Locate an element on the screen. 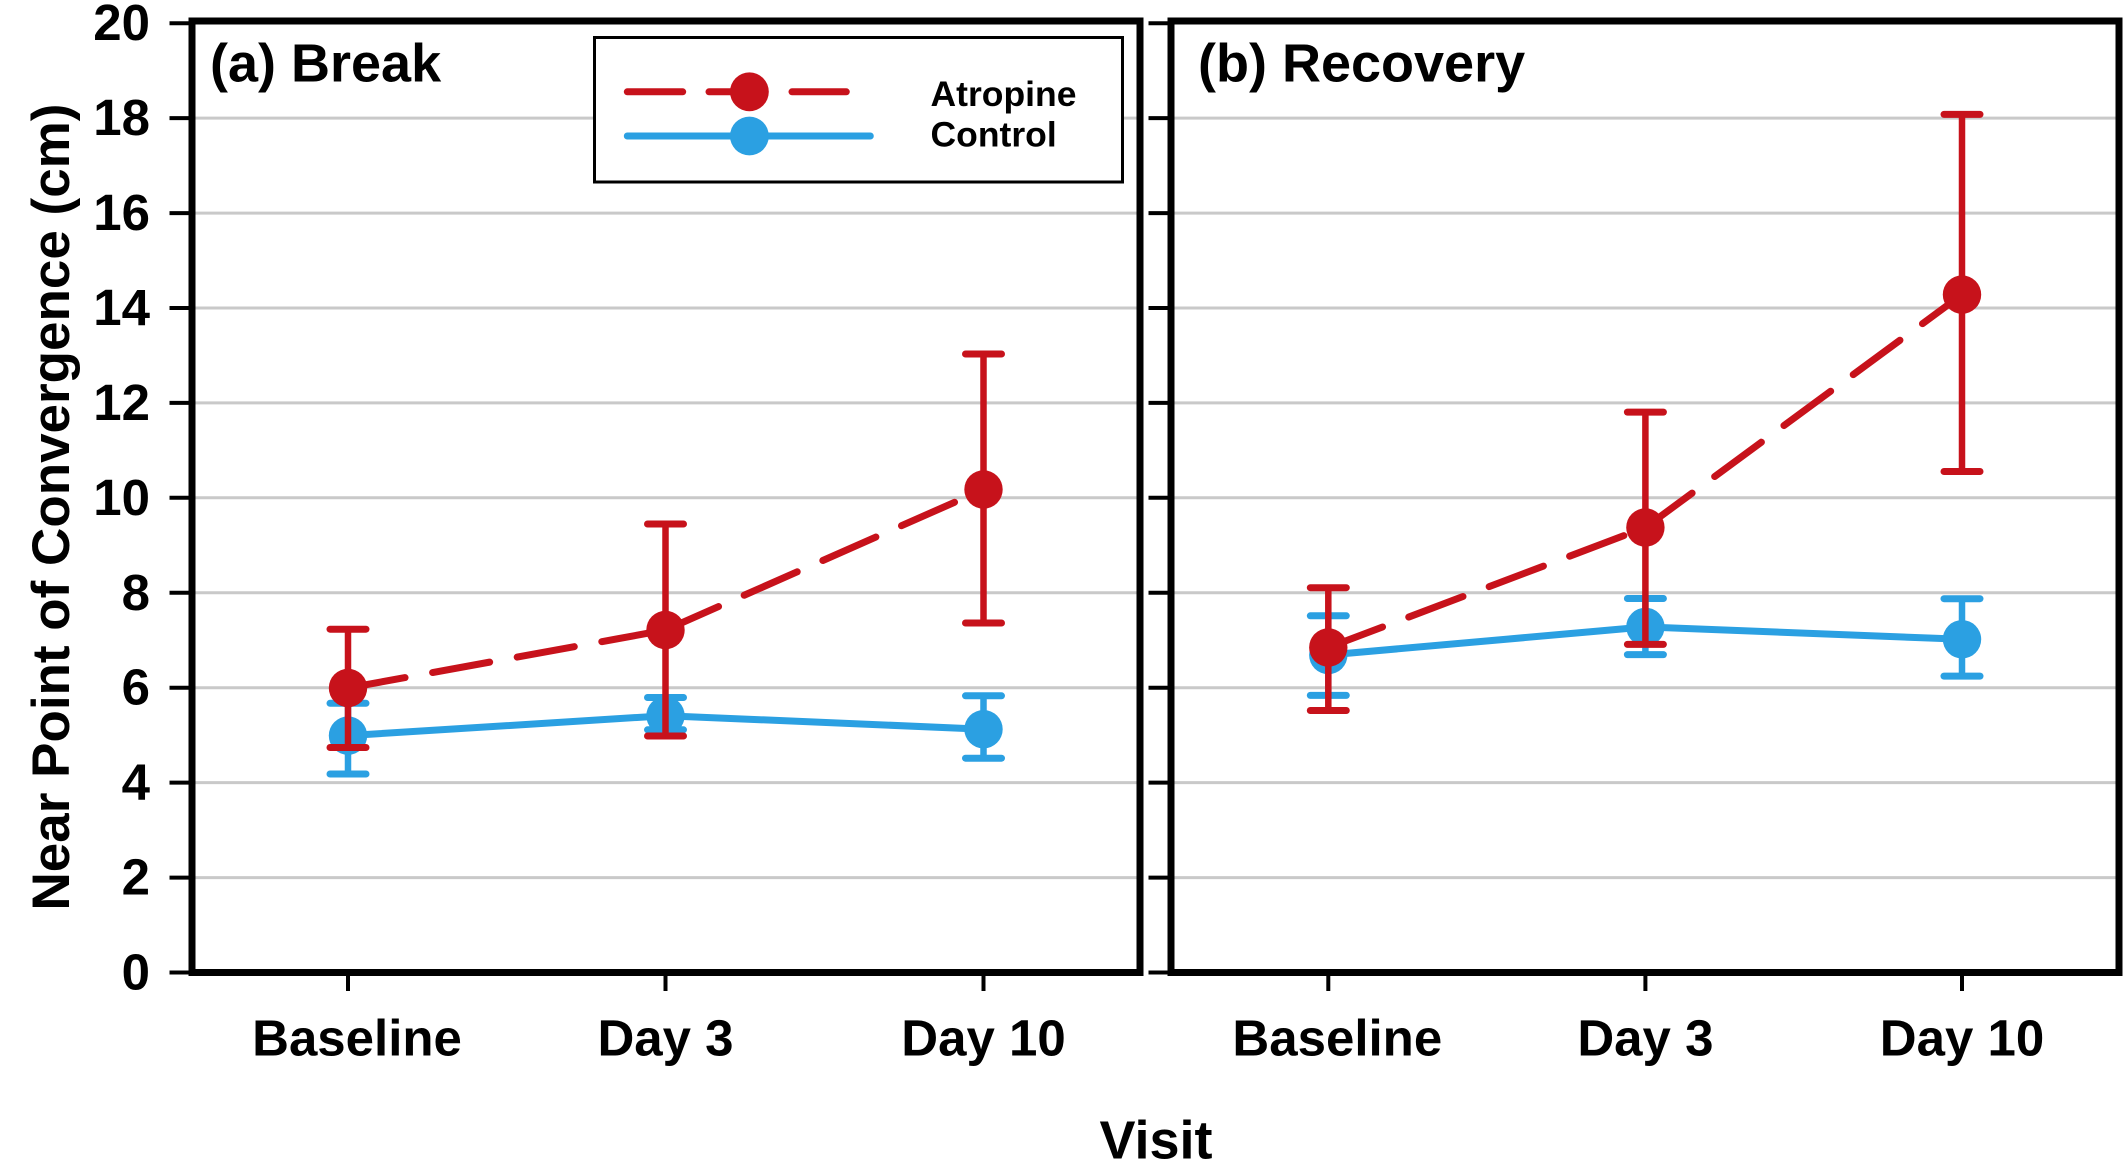 The width and height of the screenshot is (2128, 1163). svg-text: Control is located at coordinates (994, 135).